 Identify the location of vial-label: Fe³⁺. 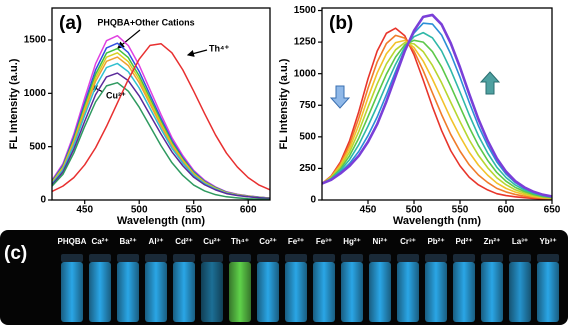
(324, 241).